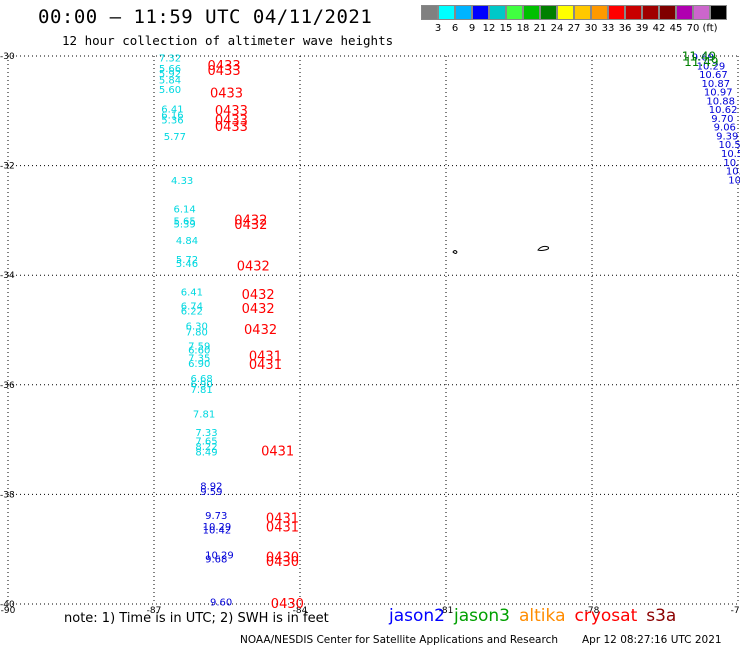  What do you see at coordinates (206, 453) in the screenshot?
I see `swh-label-cyan: 8.49` at bounding box center [206, 453].